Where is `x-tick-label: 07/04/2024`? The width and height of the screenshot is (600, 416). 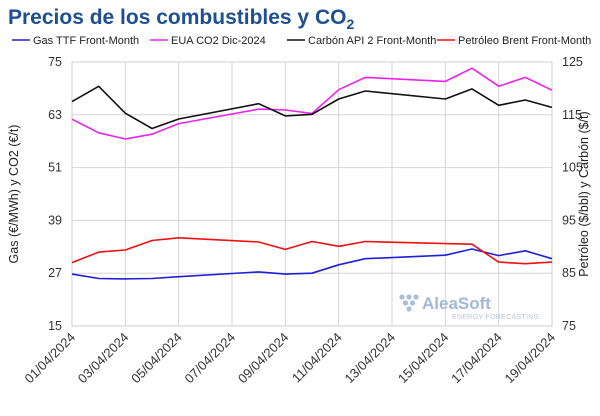 x-tick-label: 07/04/2024 is located at coordinates (209, 358).